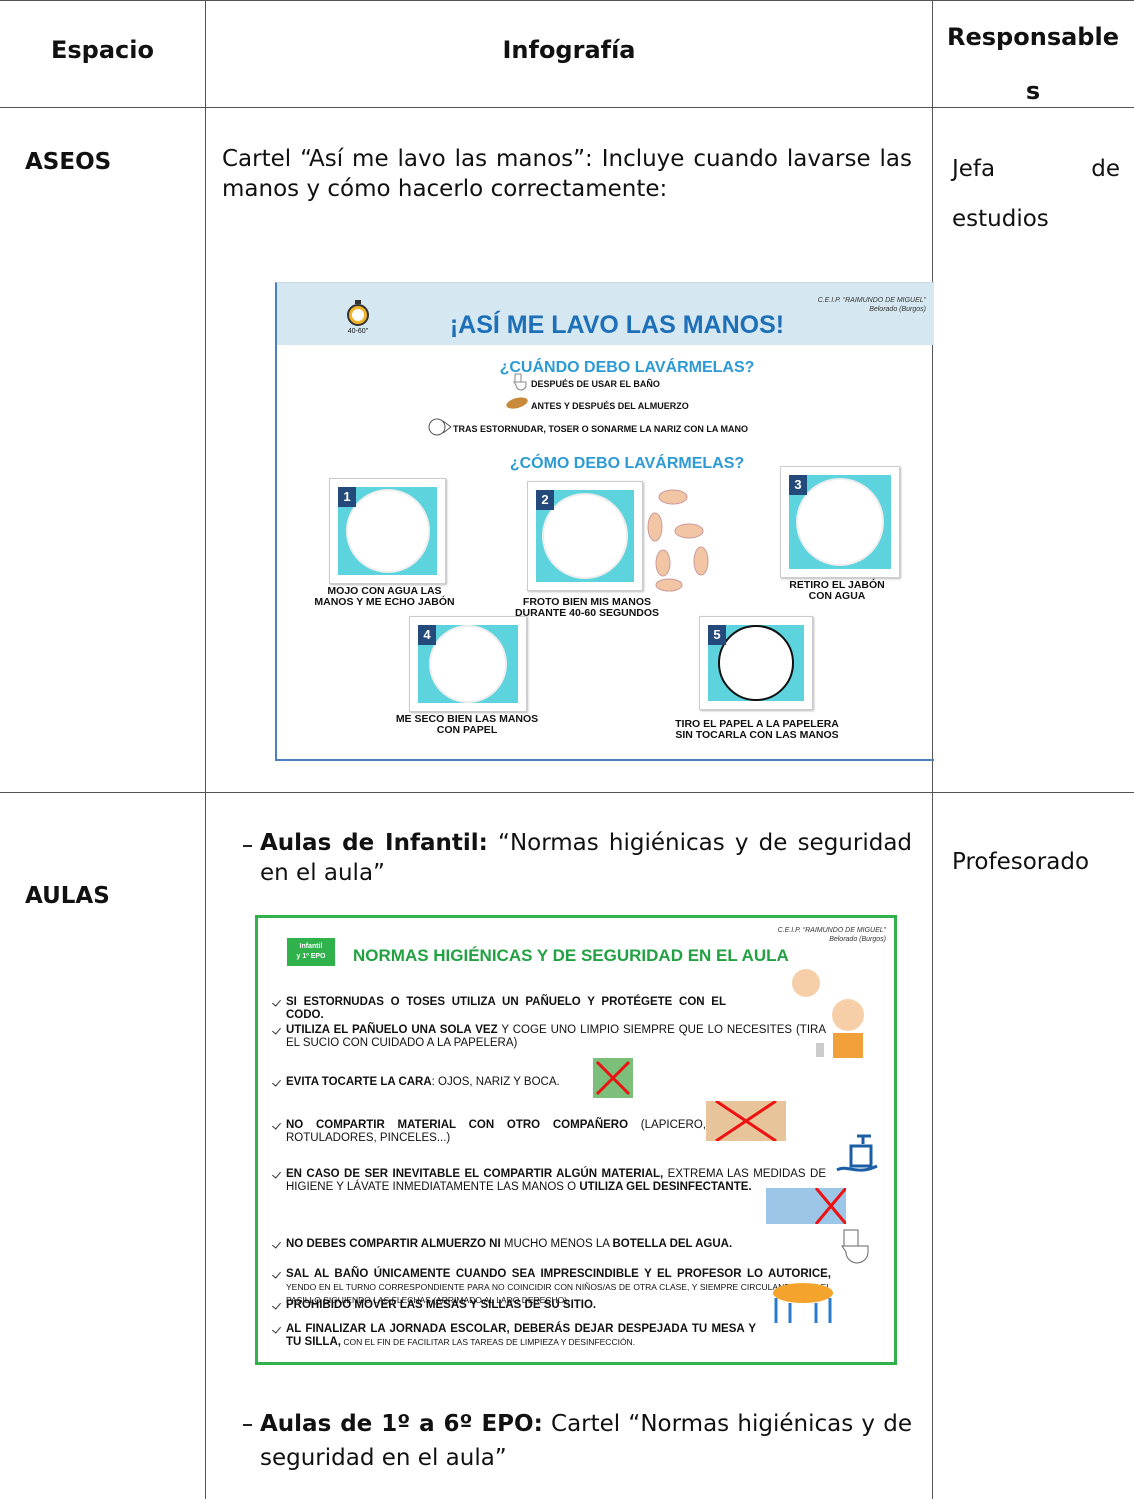 Image resolution: width=1134 pixels, height=1499 pixels. I want to click on gel-icon, so click(857, 1153).